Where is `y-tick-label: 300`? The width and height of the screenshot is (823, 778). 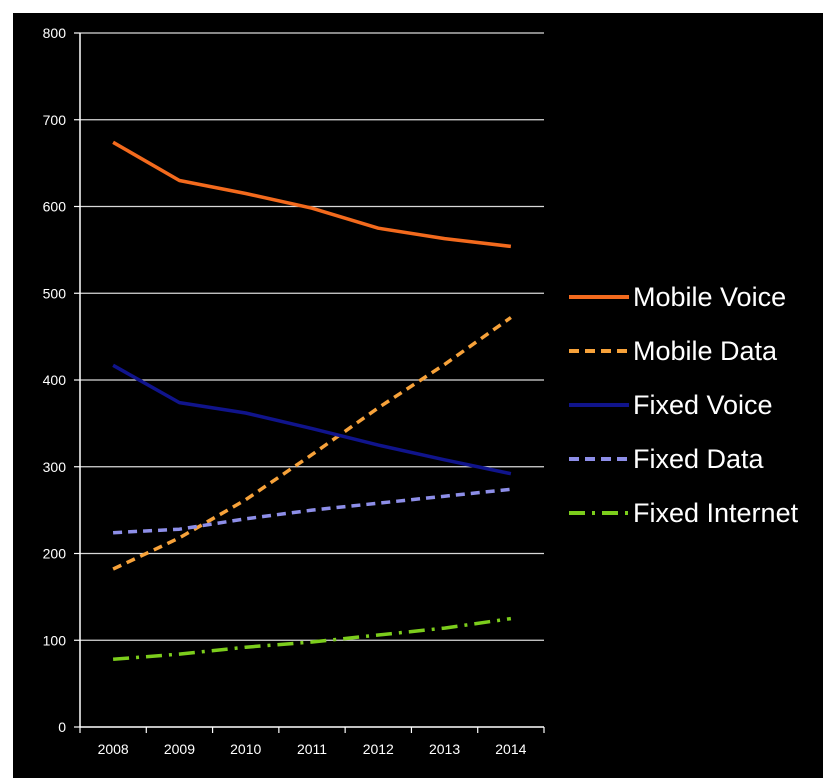 y-tick-label: 300 is located at coordinates (55, 467).